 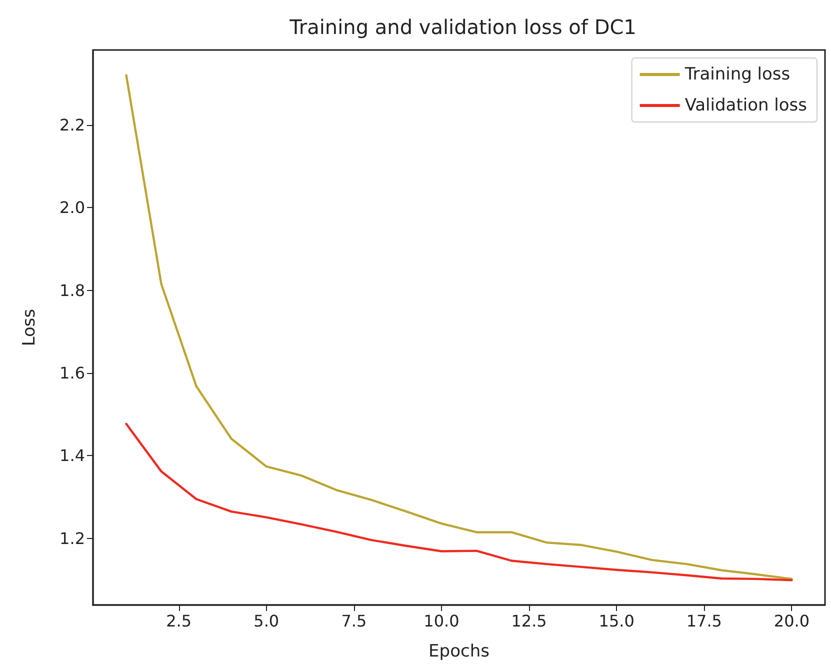 I want to click on x-tick-label: 12.5, so click(x=529, y=621).